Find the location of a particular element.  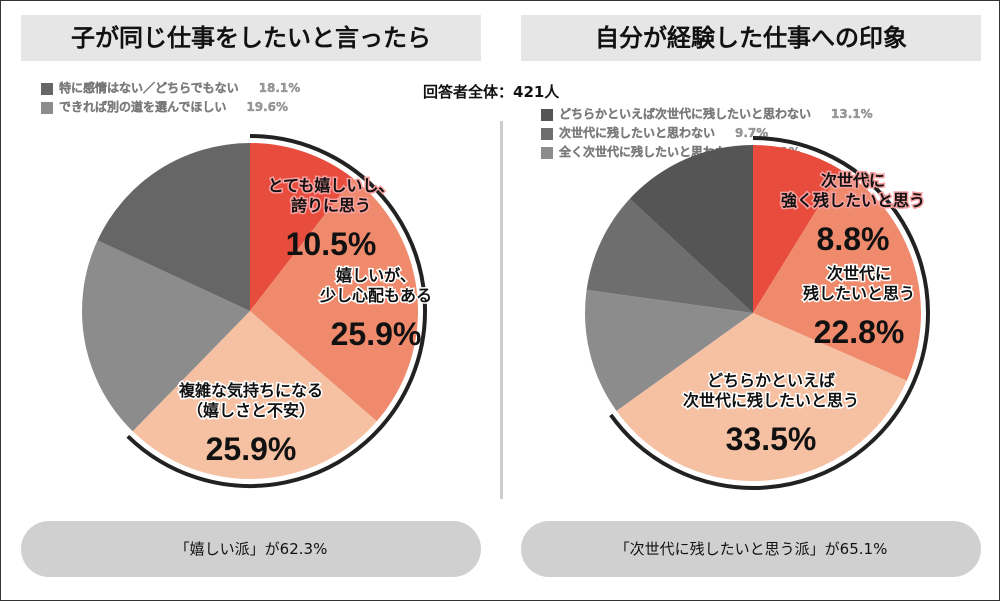

slice-label-text: どちらかといえば is located at coordinates (771, 380).